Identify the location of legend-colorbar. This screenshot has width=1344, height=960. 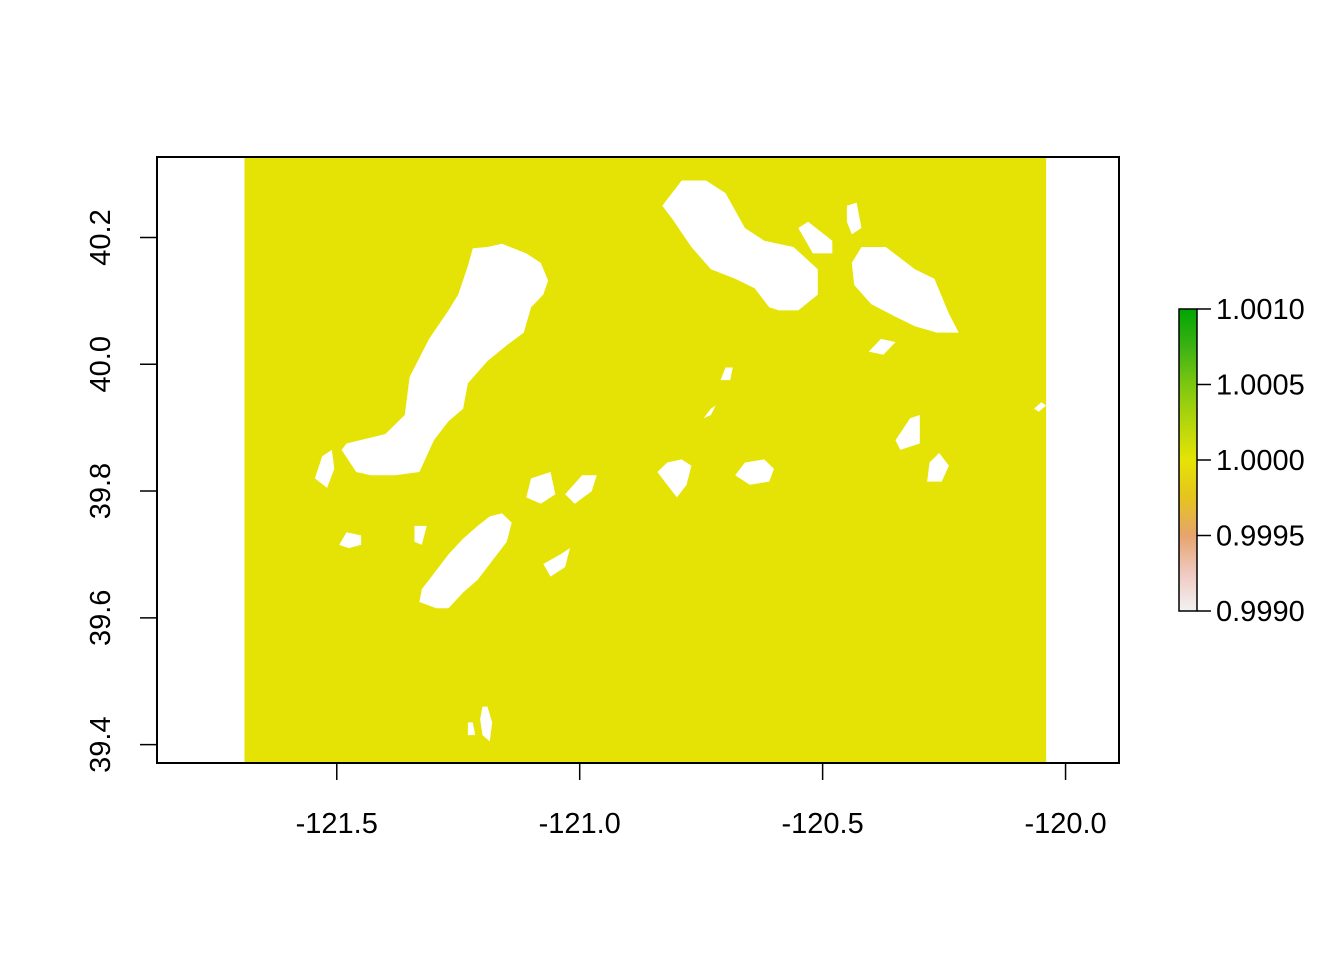
(1188, 460).